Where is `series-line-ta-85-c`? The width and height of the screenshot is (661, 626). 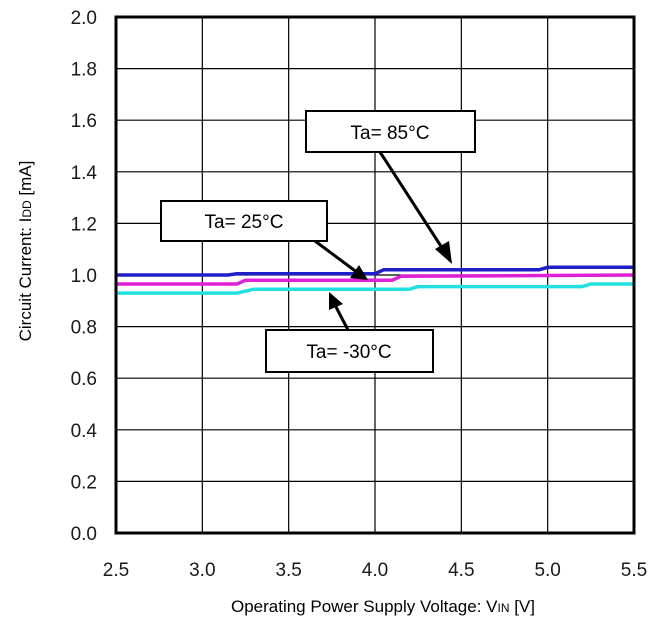
series-line-ta-85-c is located at coordinates (375, 271).